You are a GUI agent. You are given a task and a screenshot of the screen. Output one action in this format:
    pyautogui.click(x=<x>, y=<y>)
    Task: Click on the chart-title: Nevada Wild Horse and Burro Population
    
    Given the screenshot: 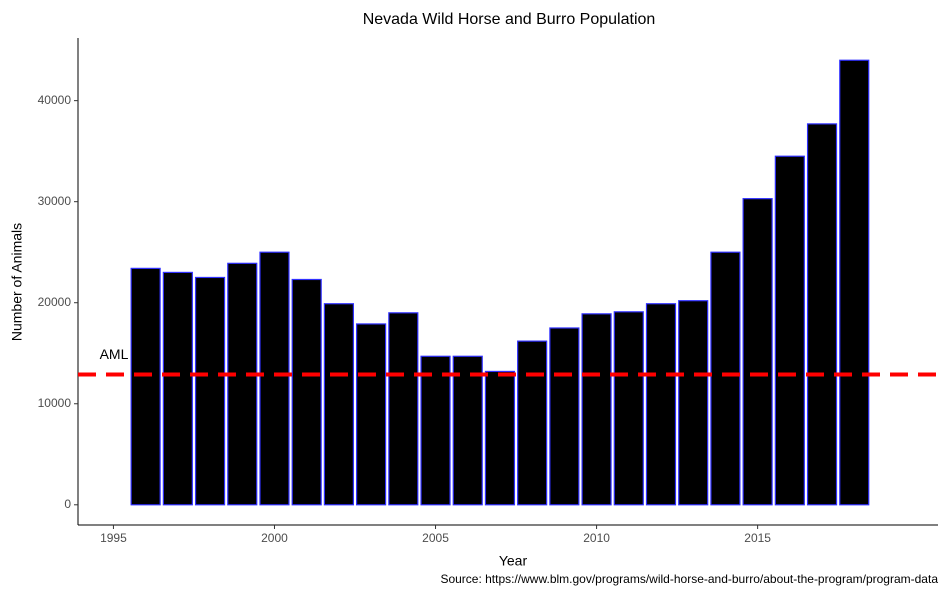 What is the action you would take?
    pyautogui.click(x=509, y=19)
    